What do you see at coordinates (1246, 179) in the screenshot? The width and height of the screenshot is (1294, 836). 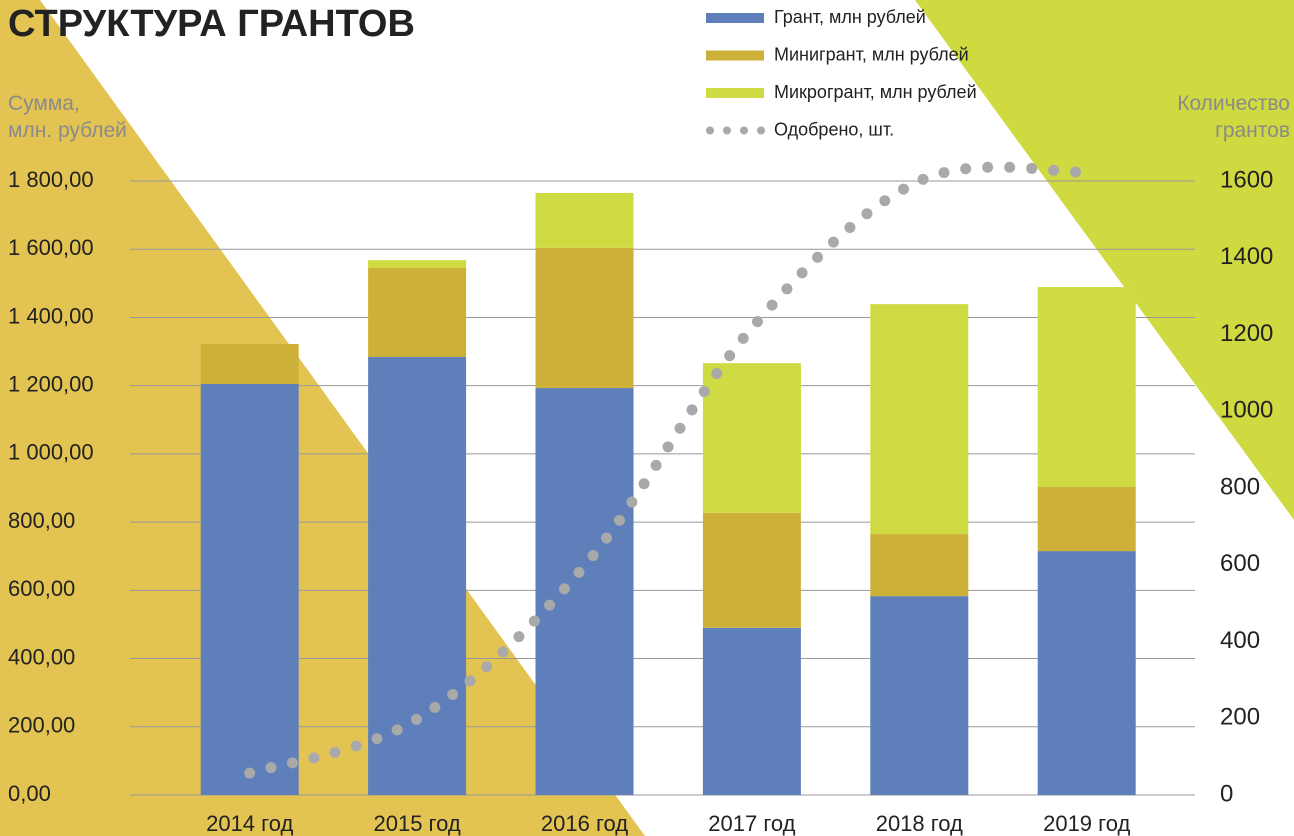 I see `y2-tick-label: 1600` at bounding box center [1246, 179].